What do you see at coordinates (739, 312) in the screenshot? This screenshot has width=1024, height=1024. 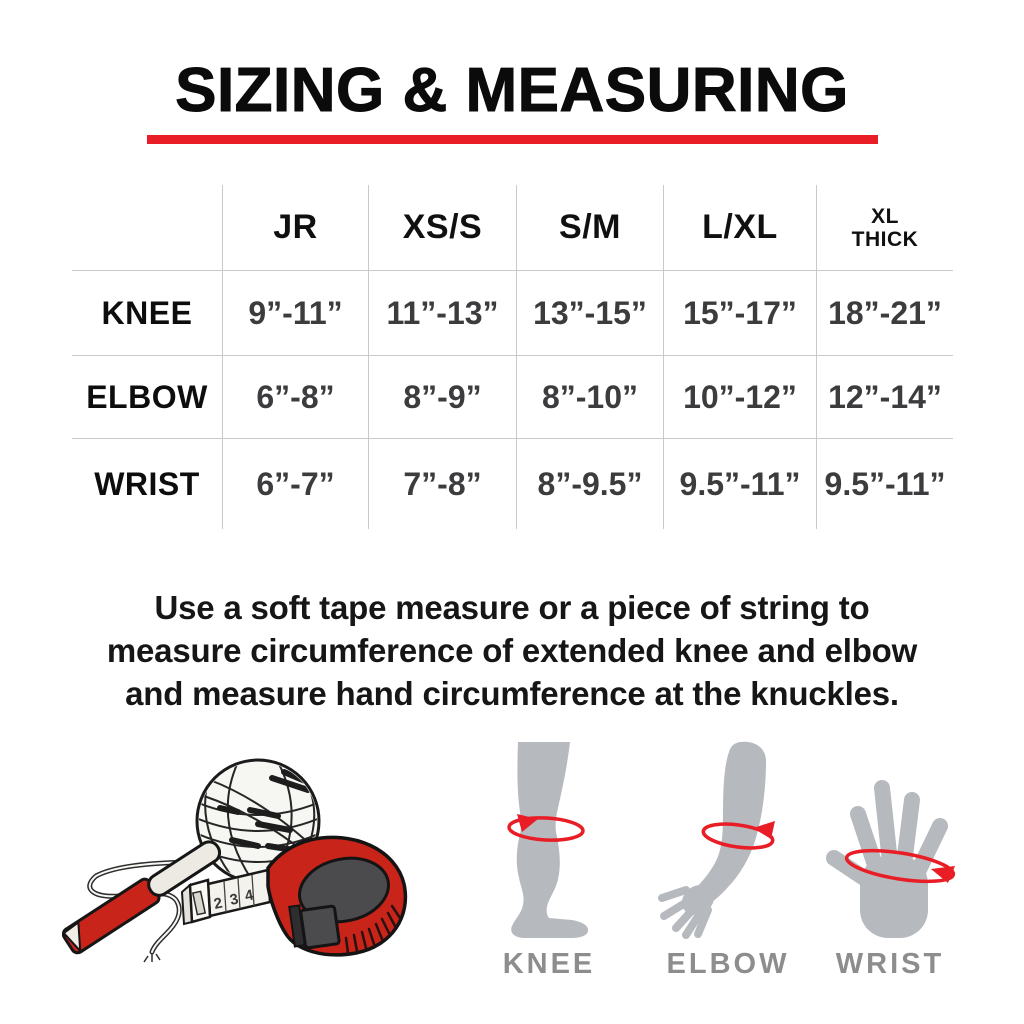 I see `cell-knee-lxl: 15”-17”` at bounding box center [739, 312].